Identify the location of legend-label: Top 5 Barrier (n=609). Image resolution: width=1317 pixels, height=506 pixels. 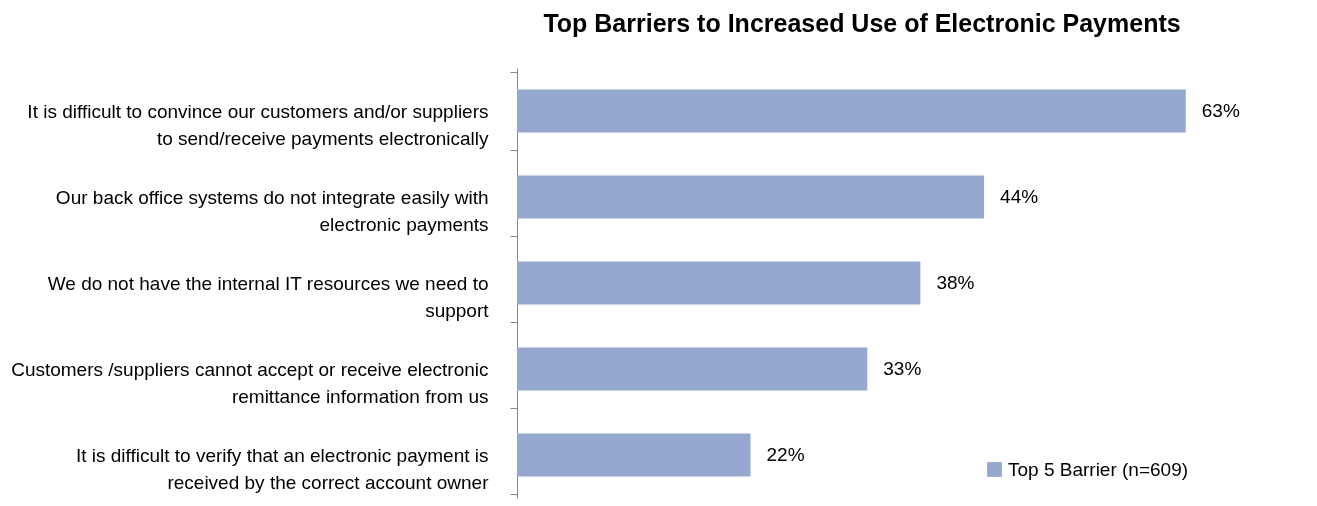
(1098, 469).